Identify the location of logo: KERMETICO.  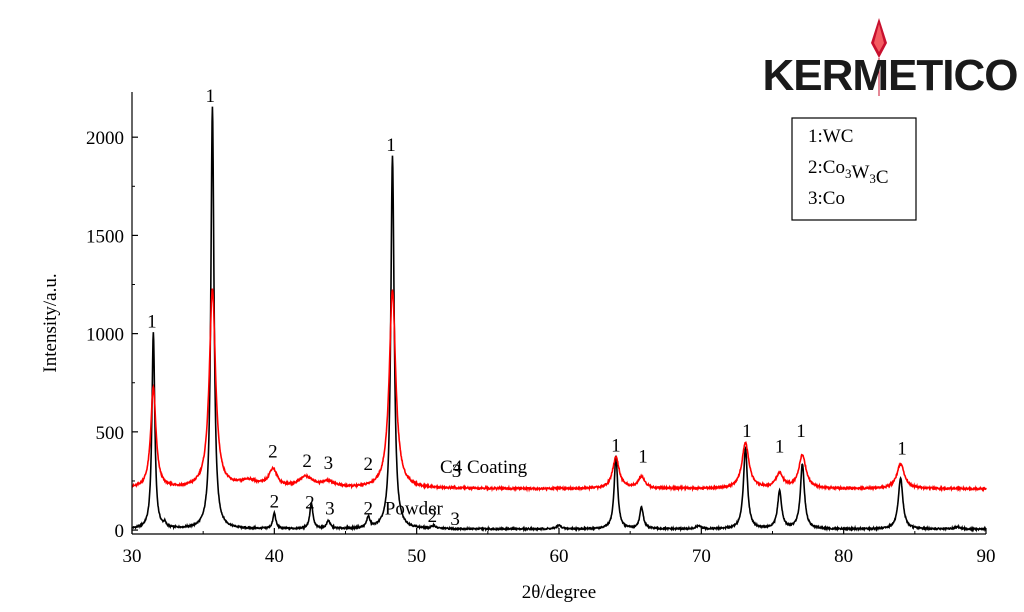
(891, 59).